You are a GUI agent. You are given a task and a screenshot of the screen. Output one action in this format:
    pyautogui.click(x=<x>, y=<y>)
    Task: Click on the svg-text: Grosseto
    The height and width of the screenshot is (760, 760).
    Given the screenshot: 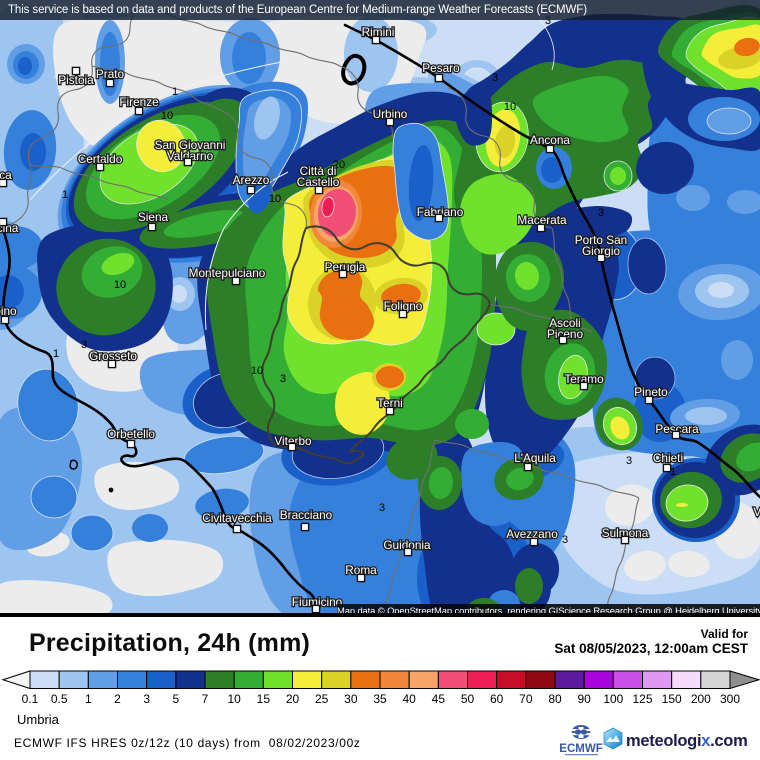 What is the action you would take?
    pyautogui.click(x=113, y=356)
    